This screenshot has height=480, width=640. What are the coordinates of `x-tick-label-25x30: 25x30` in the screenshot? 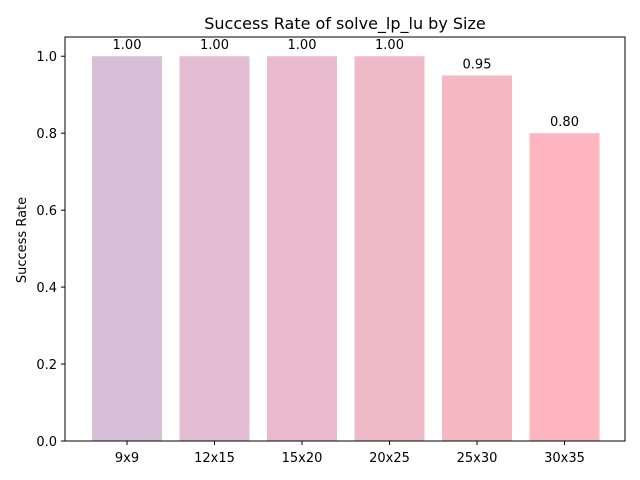 It's located at (477, 458).